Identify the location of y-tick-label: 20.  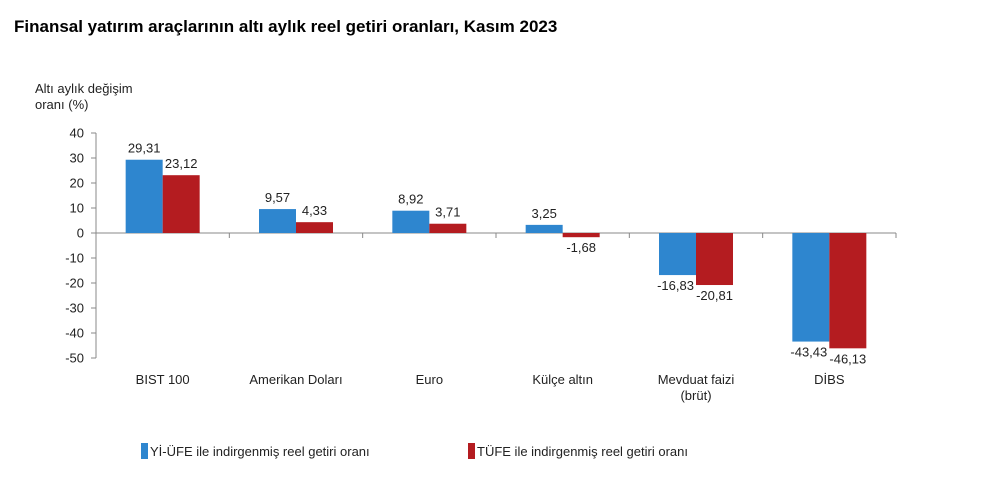
(77, 183).